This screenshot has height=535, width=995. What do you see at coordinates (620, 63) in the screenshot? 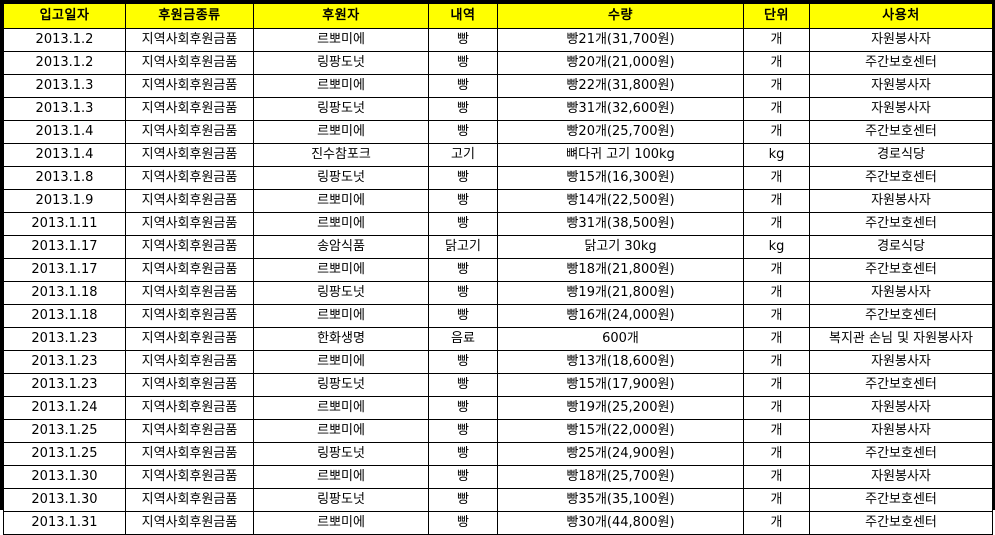
I see `cell-qty: 빵20개(21,000원)` at bounding box center [620, 63].